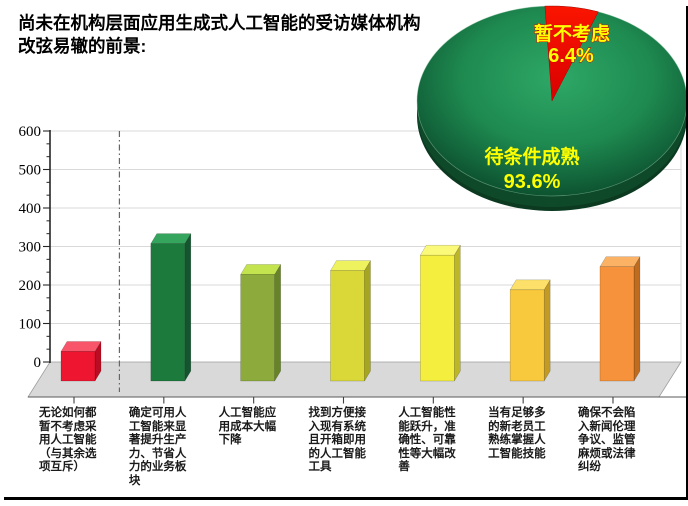  I want to click on pie-label-minor-name: 暂不考虑, so click(572, 33).